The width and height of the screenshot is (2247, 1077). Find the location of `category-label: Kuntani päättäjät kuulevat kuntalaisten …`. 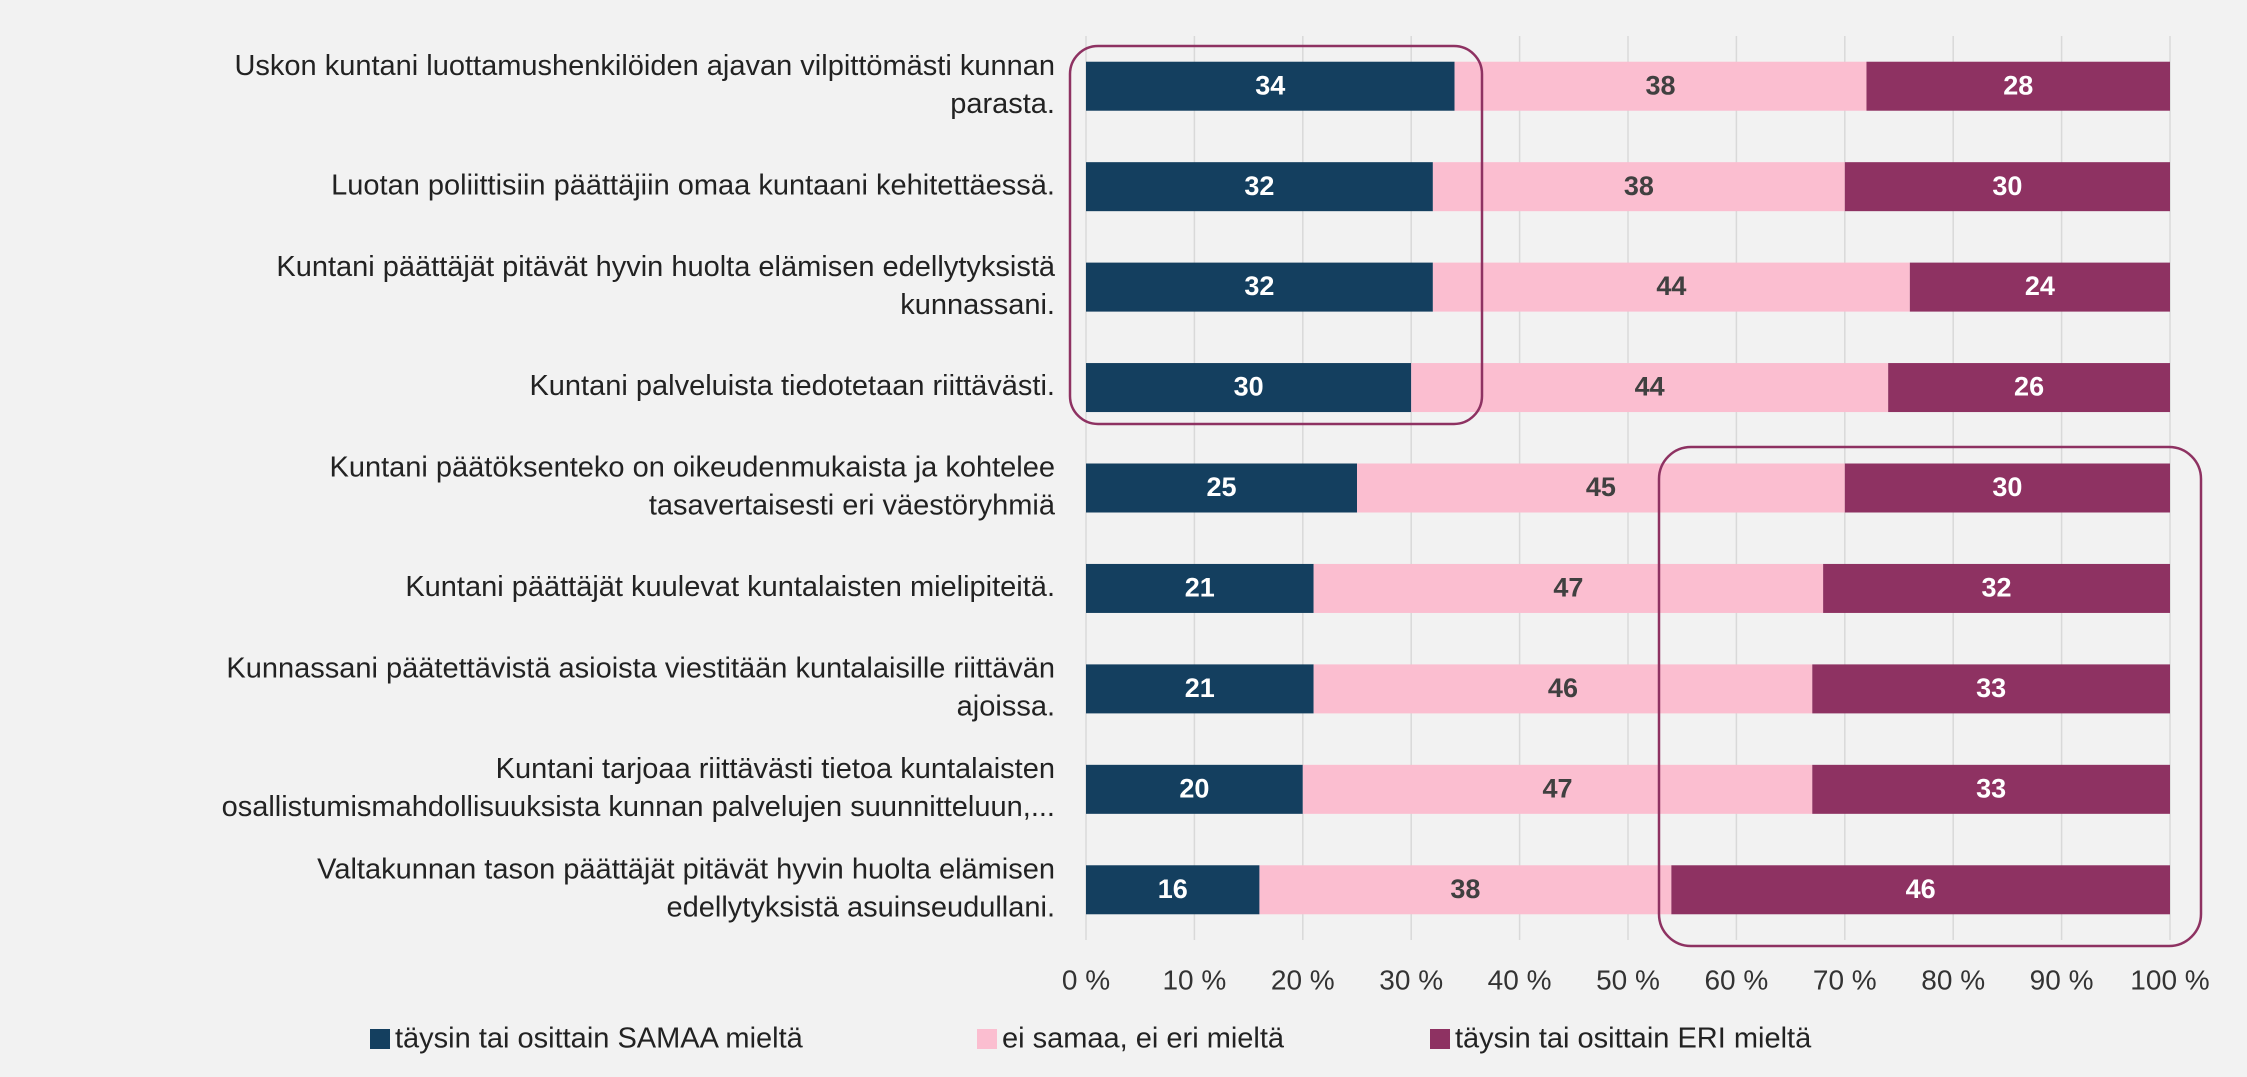

category-label: Kuntani päättäjät kuulevat kuntalaisten … is located at coordinates (730, 587).